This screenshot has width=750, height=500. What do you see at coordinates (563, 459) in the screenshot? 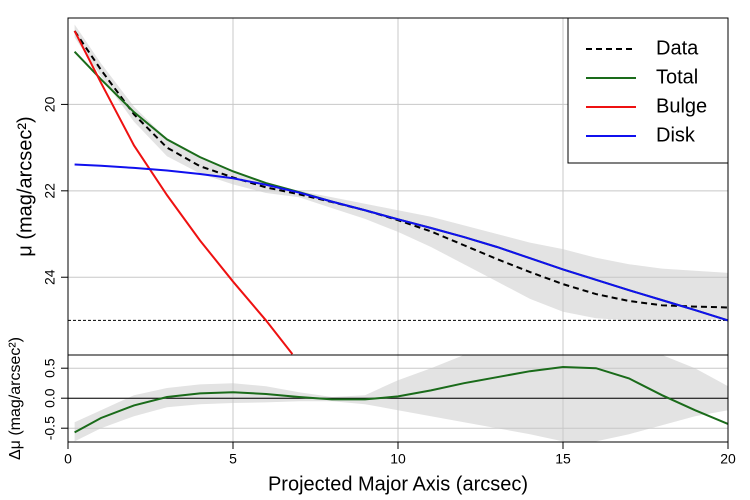
I see `x-tick-label: 15` at bounding box center [563, 459].